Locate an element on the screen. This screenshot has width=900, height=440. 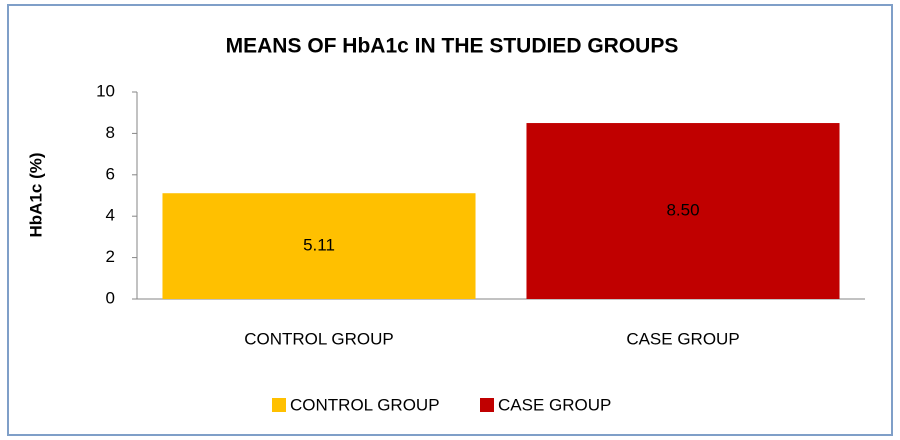
y-tick-label: 8 is located at coordinates (110, 132).